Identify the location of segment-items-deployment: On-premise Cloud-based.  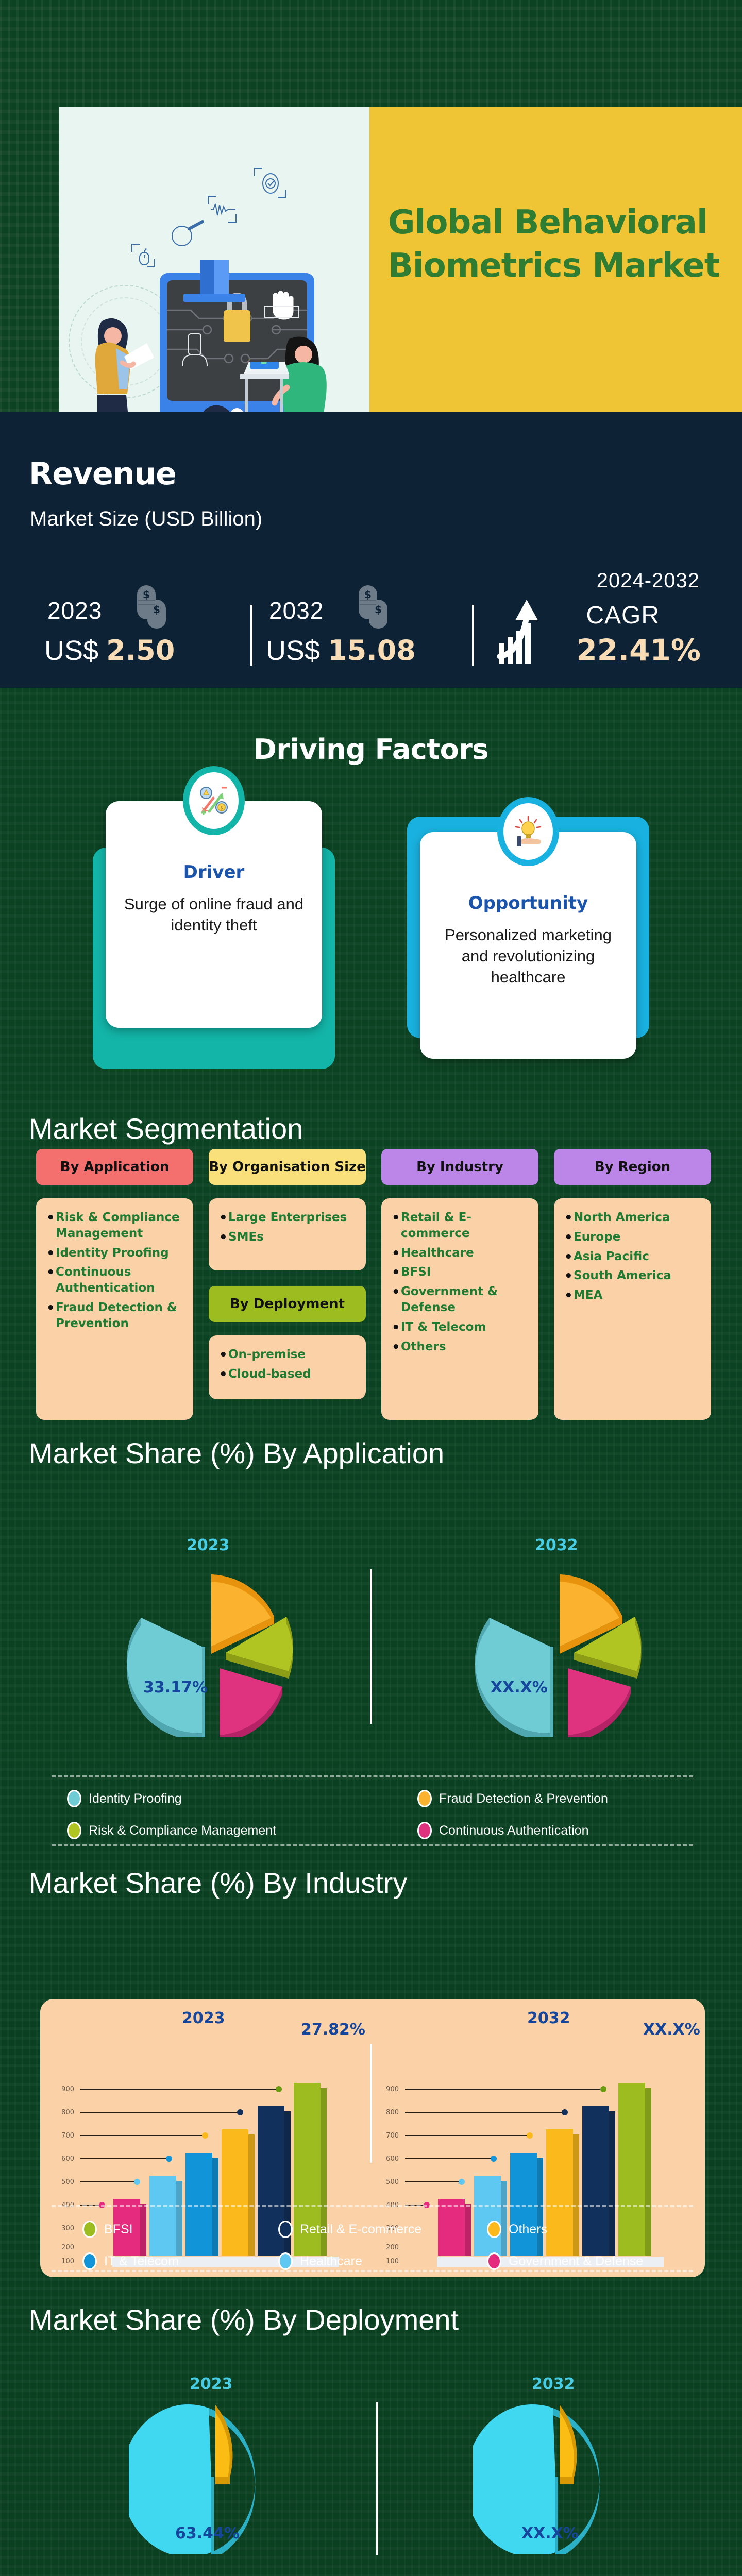
(287, 1367).